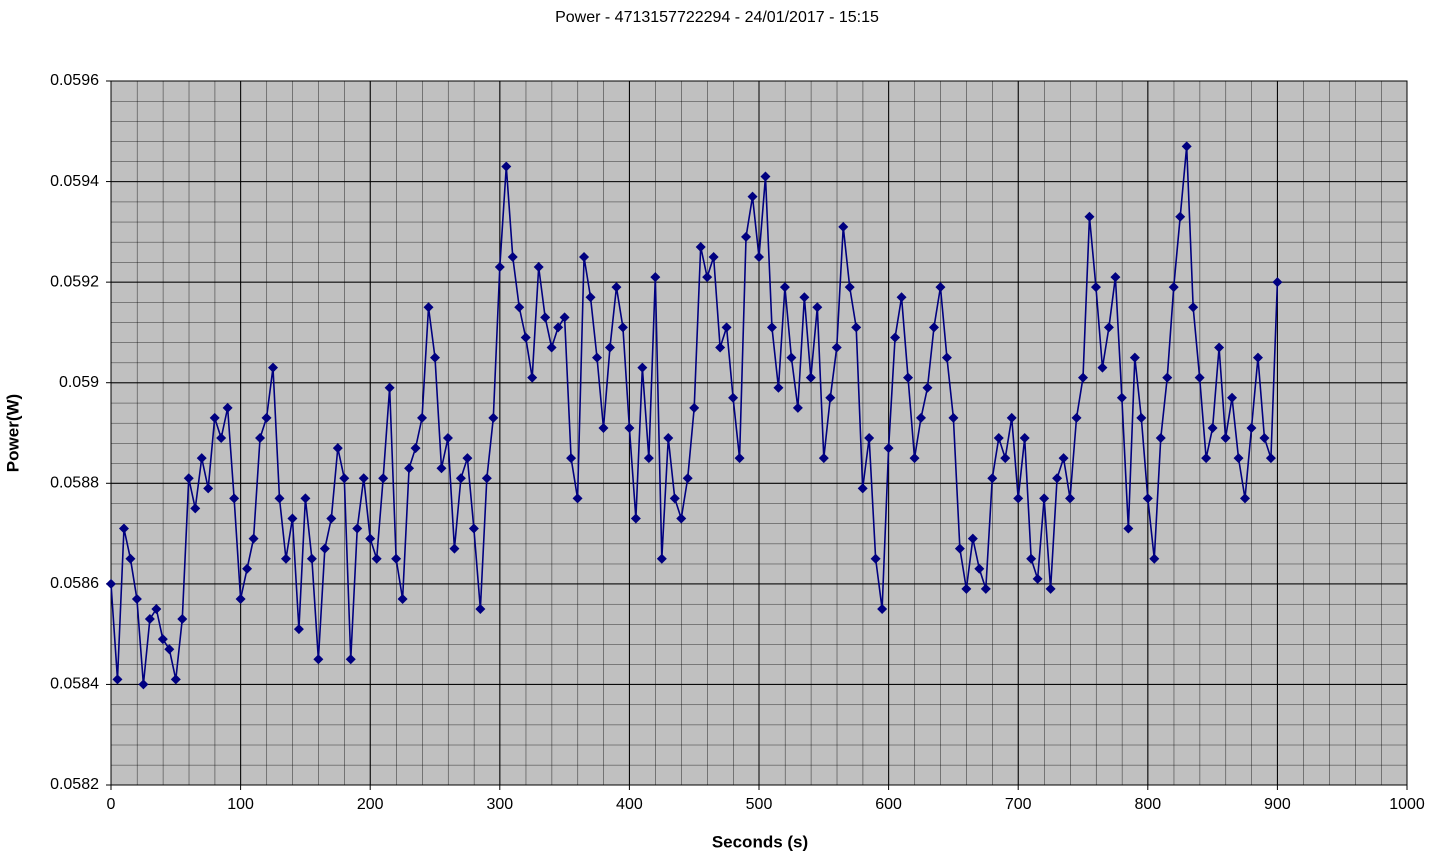 This screenshot has width=1439, height=858. I want to click on x-tick-label: 100, so click(240, 804).